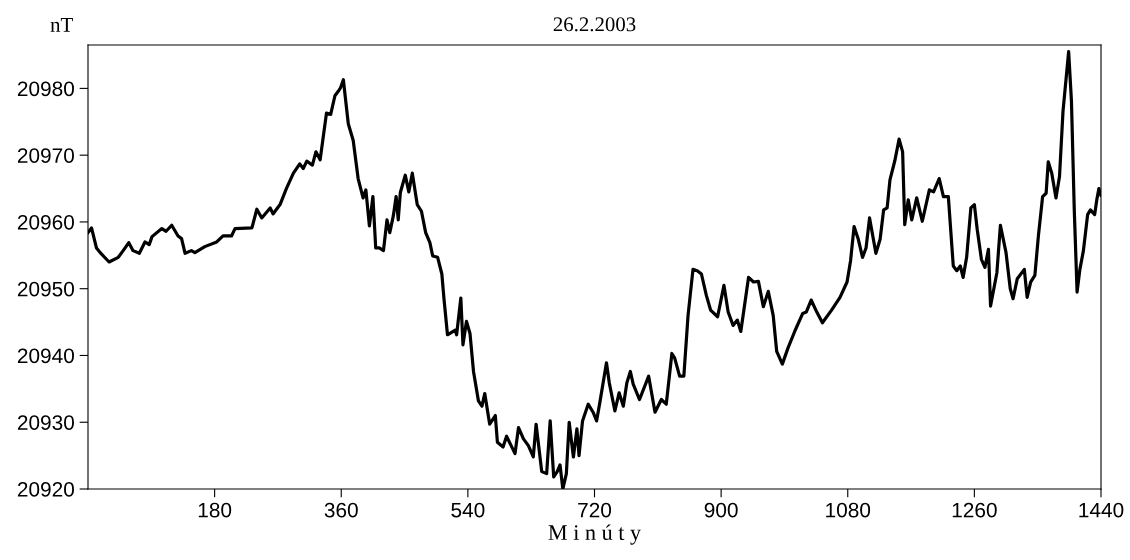 This screenshot has height=560, width=1130. I want to click on x-tick-label: 900, so click(721, 510).